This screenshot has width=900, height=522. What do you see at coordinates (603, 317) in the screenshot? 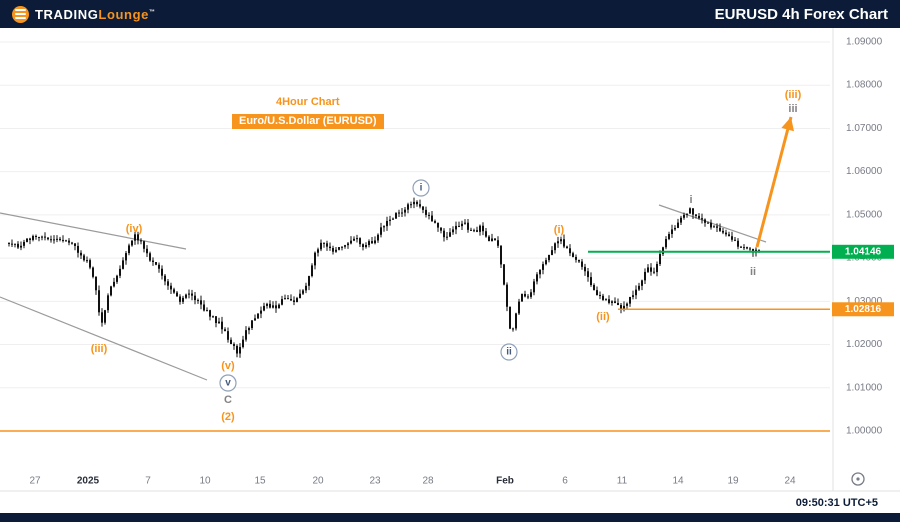
I see `svg-text: (ii)` at bounding box center [603, 317].